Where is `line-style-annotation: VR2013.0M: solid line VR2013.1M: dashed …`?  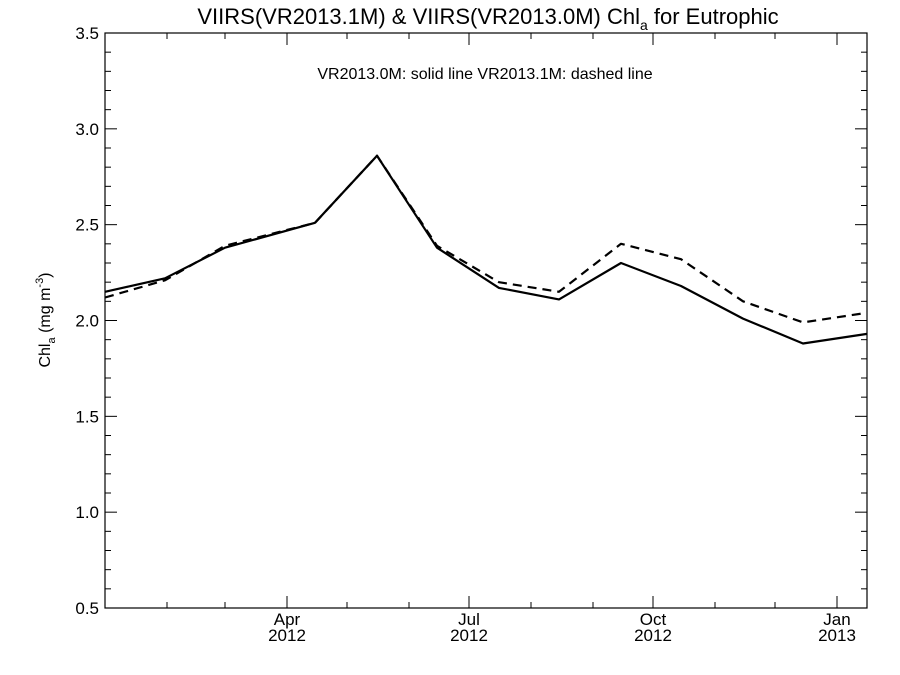
line-style-annotation: VR2013.0M: solid line VR2013.1M: dashed … is located at coordinates (484, 74).